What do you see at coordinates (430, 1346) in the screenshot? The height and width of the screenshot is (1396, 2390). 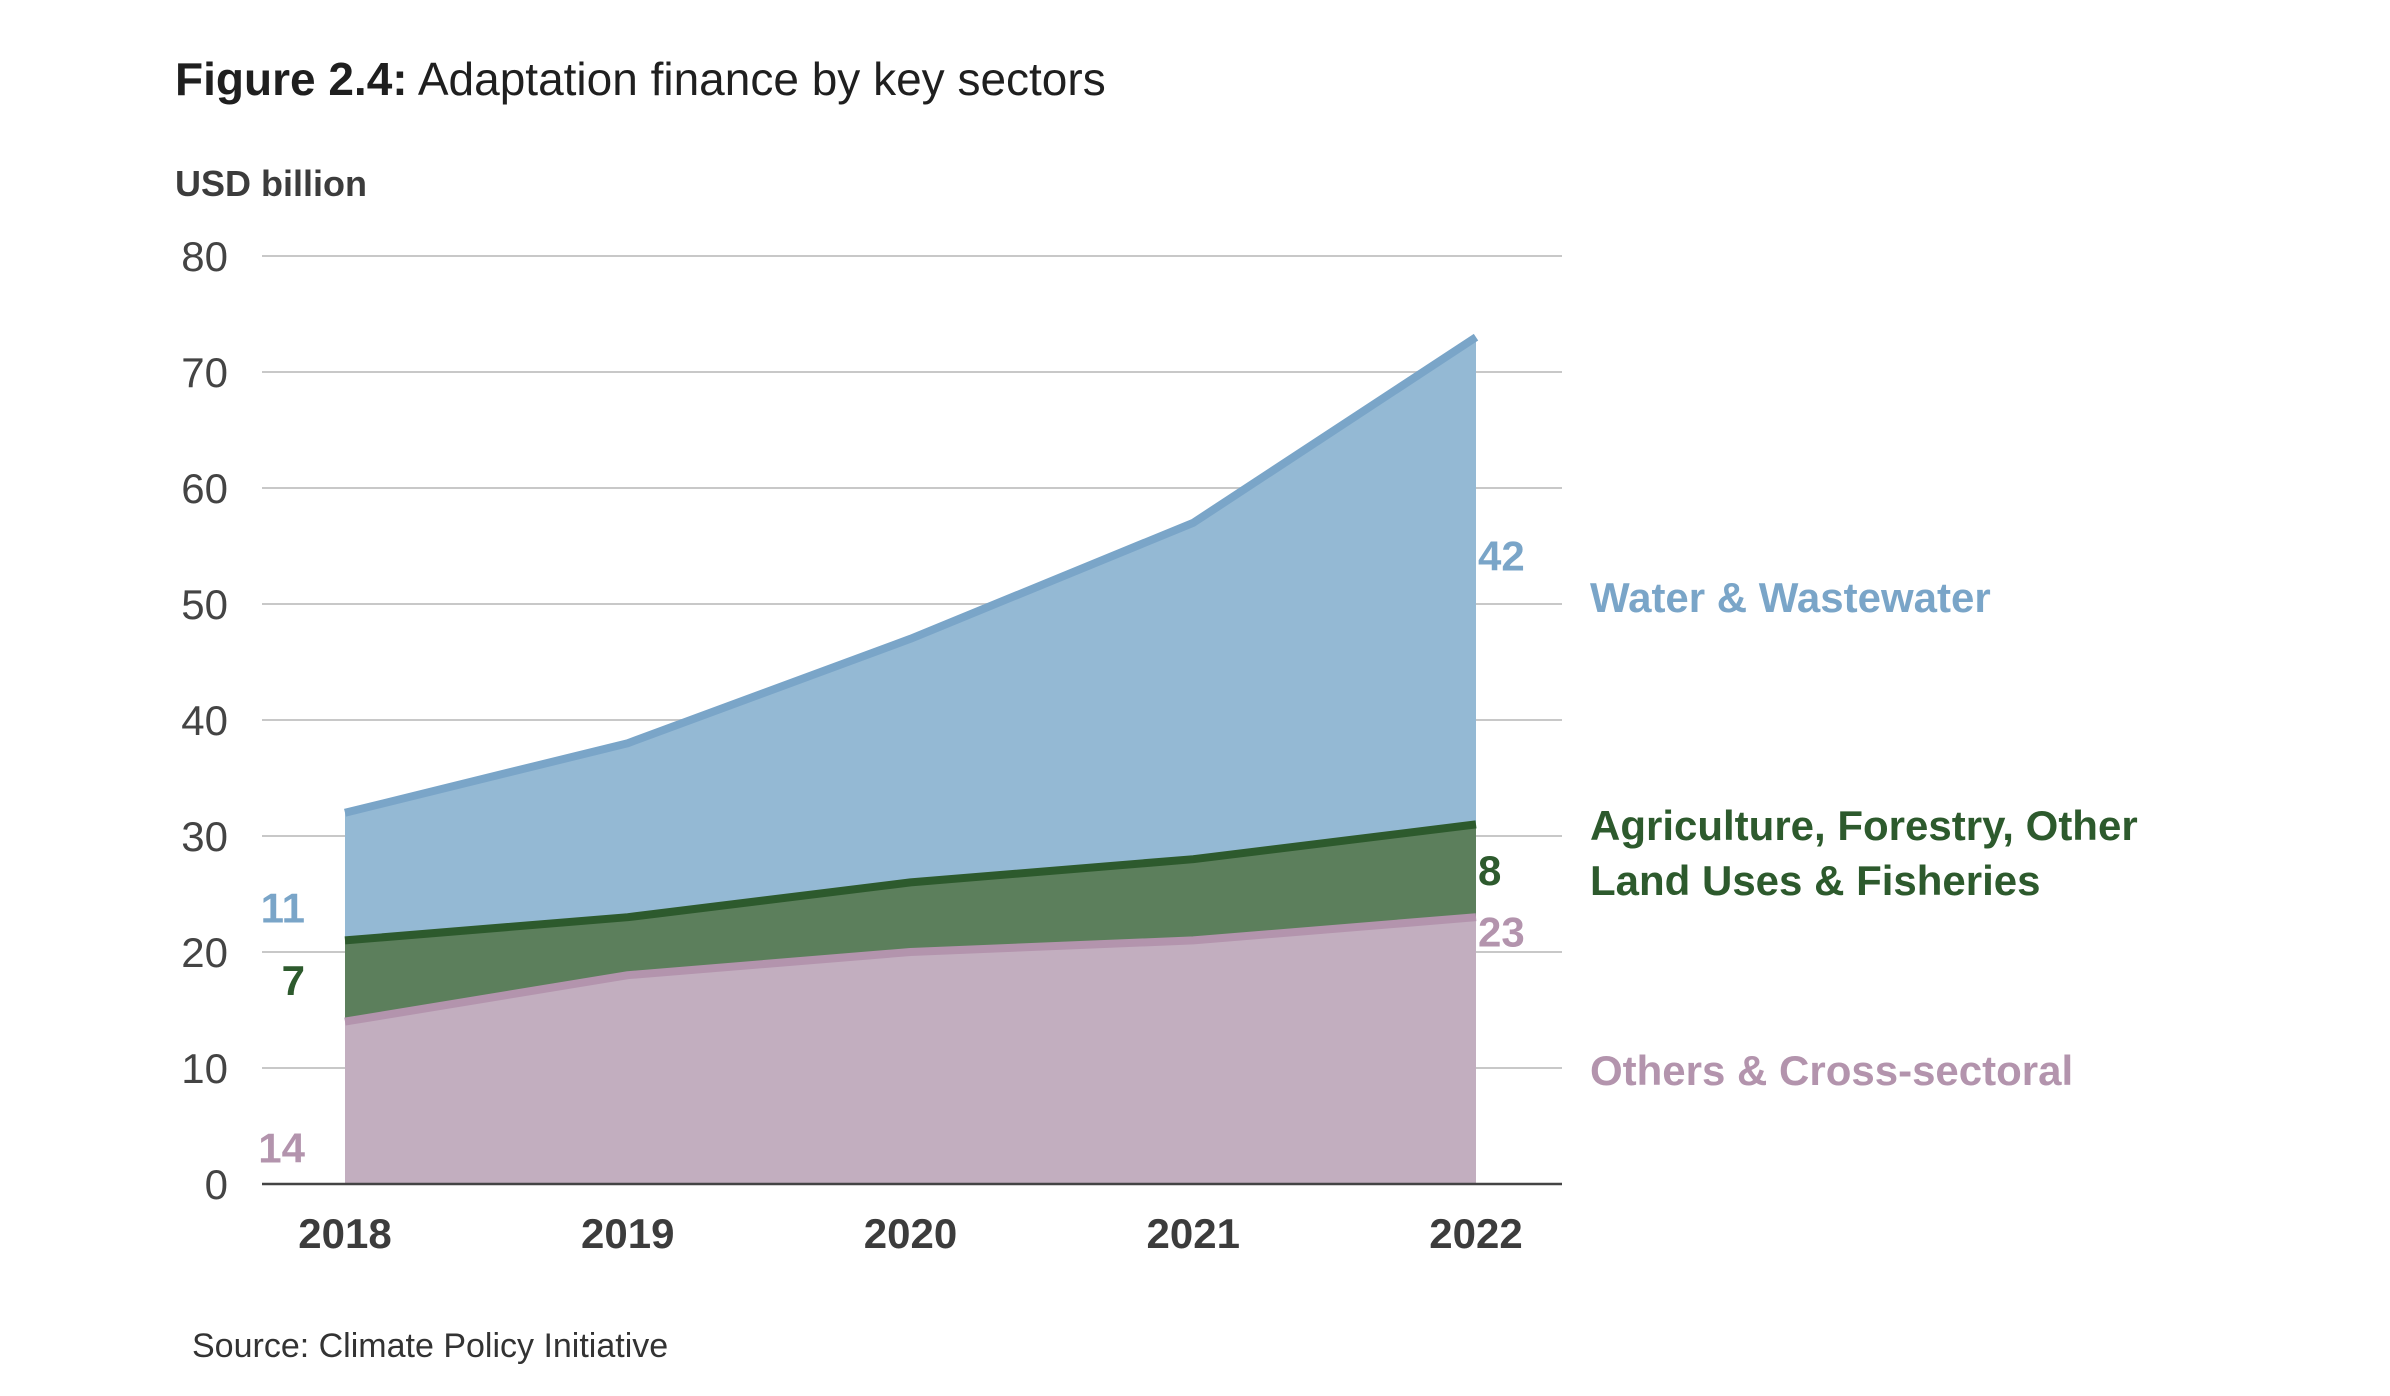 I see `source-note: Source: Climate Policy Initiative` at bounding box center [430, 1346].